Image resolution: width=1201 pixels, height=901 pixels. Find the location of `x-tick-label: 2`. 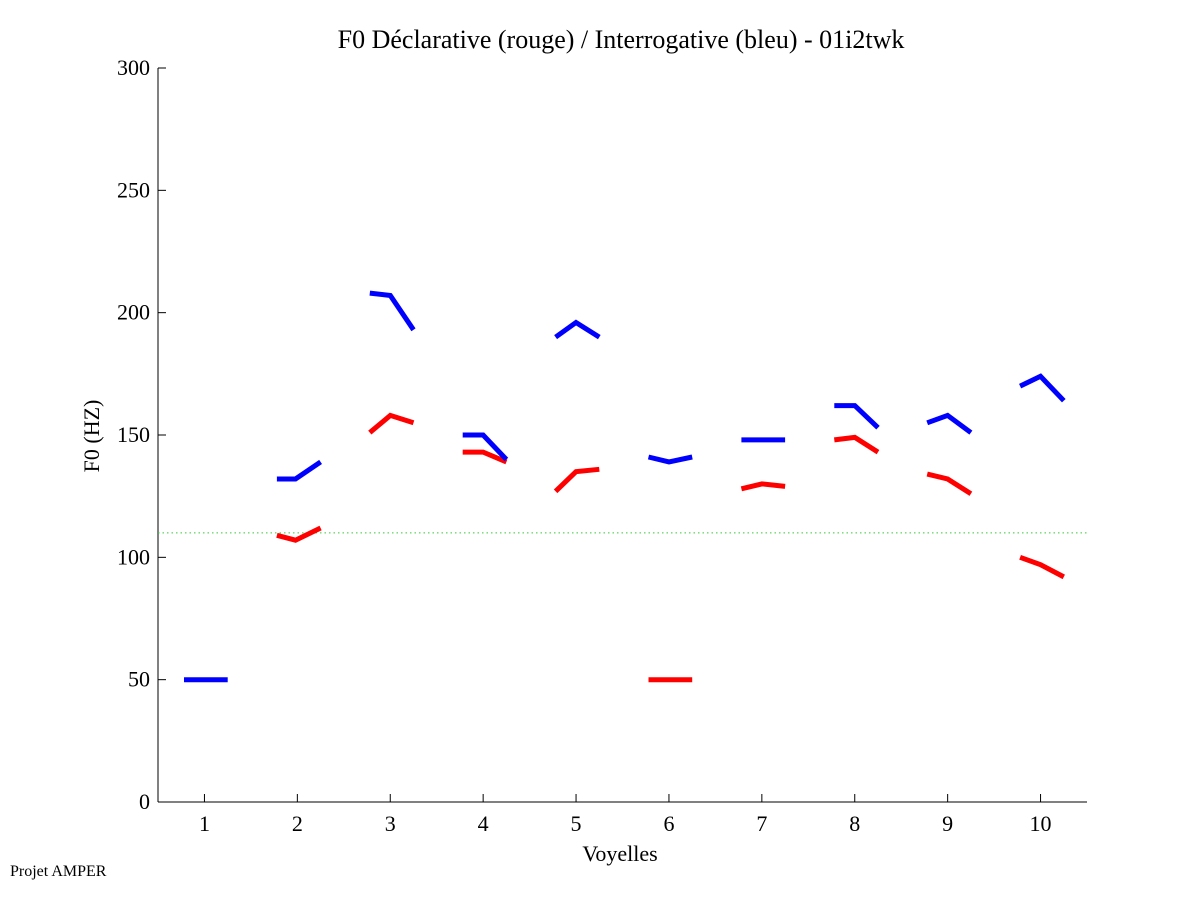

x-tick-label: 2 is located at coordinates (297, 823).